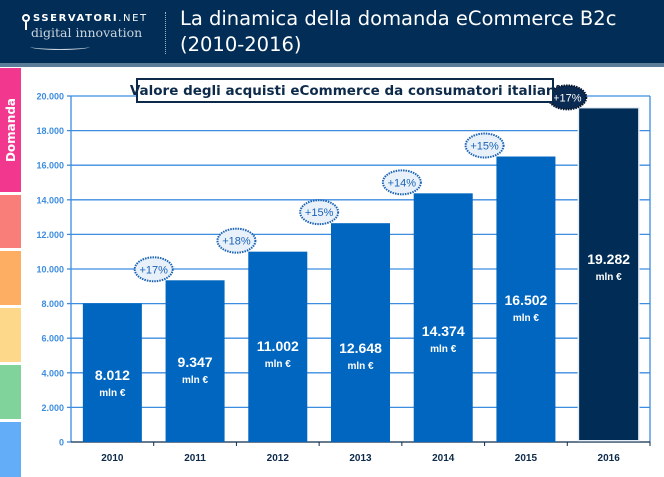 Image resolution: width=664 pixels, height=477 pixels. What do you see at coordinates (360, 348) in the screenshot?
I see `bar-value-label: 12.648` at bounding box center [360, 348].